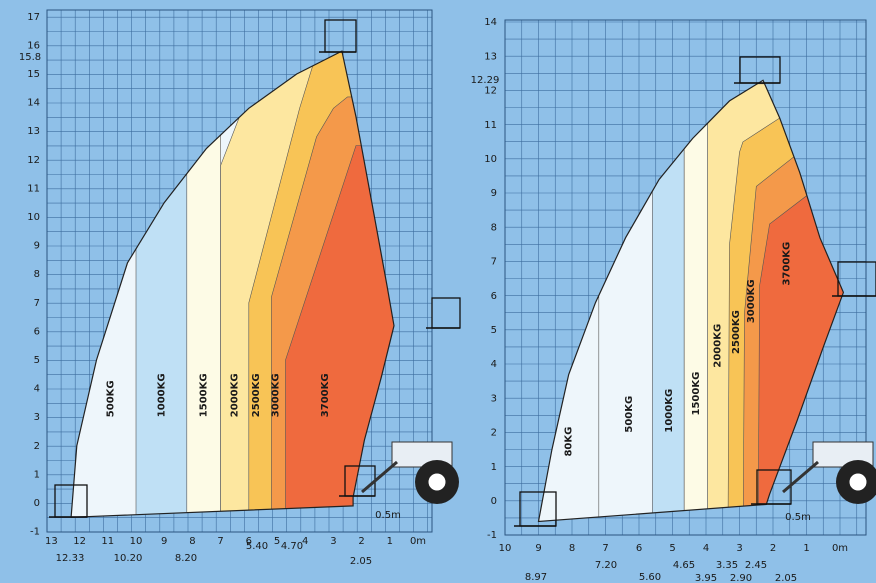  What do you see at coordinates (79, 541) in the screenshot?
I see `x-tick-label: 12` at bounding box center [79, 541].